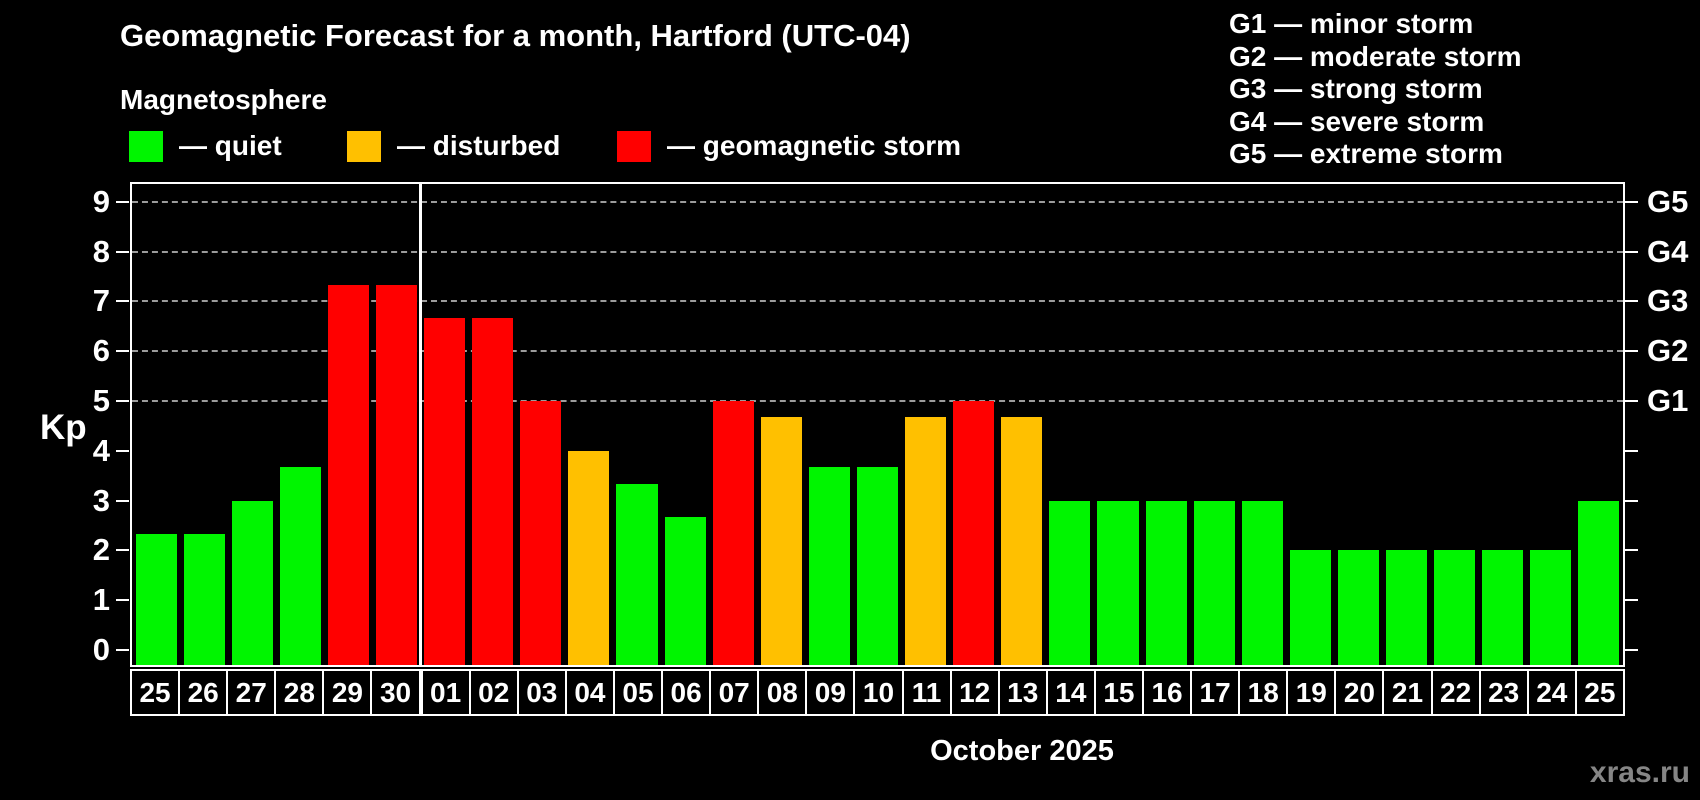 This screenshot has height=800, width=1700. Describe the element at coordinates (589, 692) in the screenshot. I see `day-label-oct-04: 04` at that location.